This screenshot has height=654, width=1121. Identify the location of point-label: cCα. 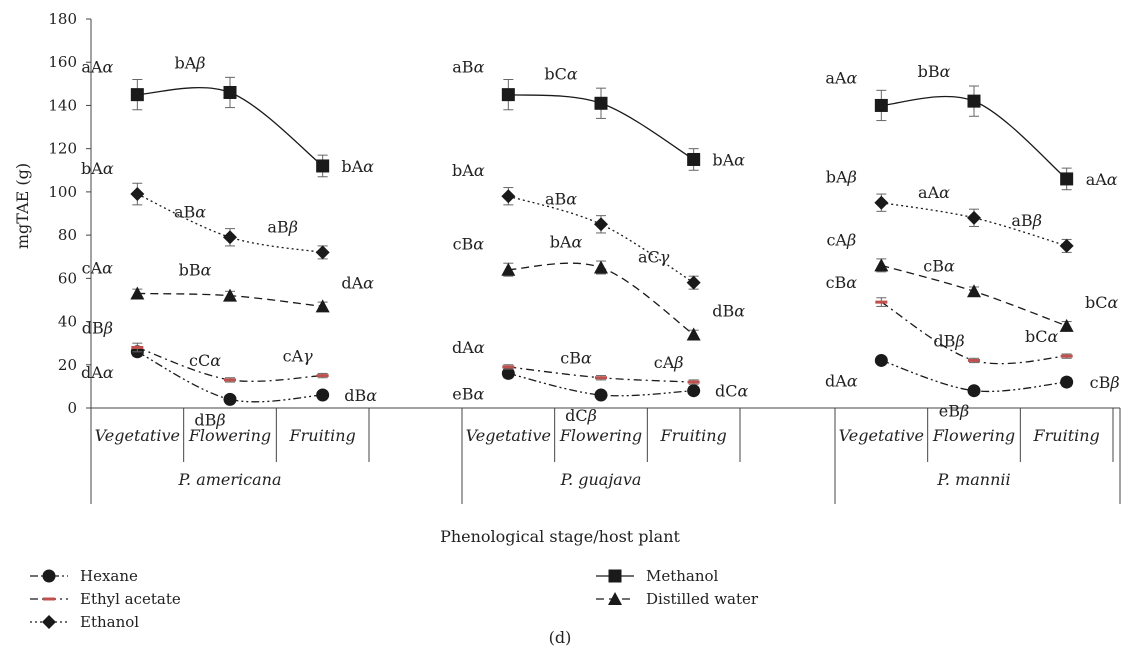
(205, 360).